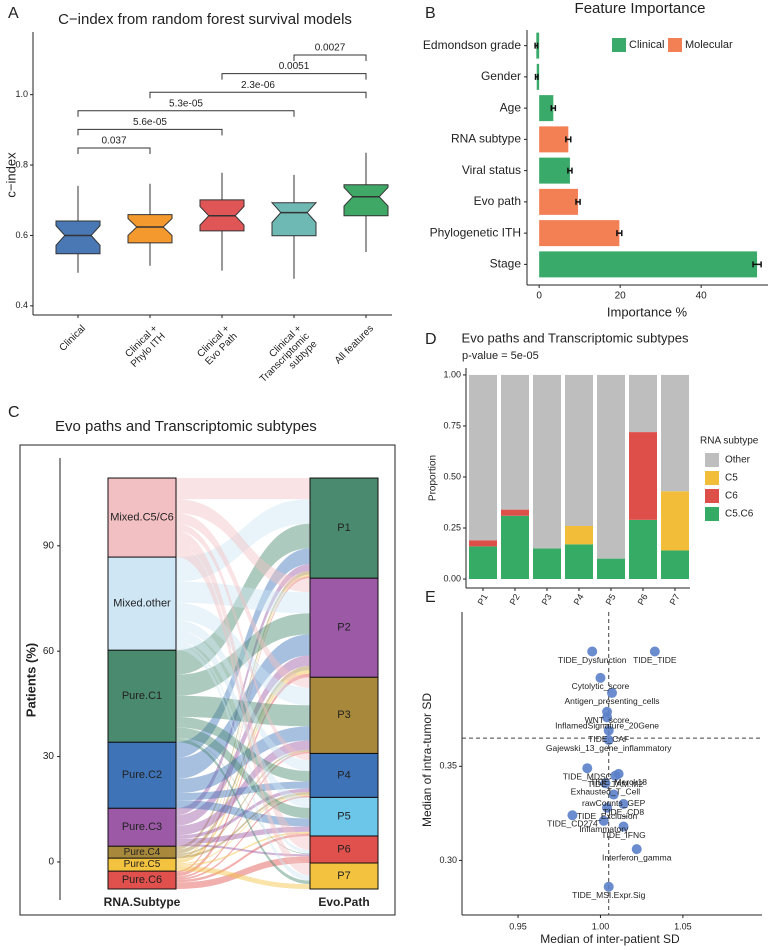 Image resolution: width=771 pixels, height=950 pixels. What do you see at coordinates (427, 760) in the screenshot?
I see `y-axis-label: Median of intra-tumor SD` at bounding box center [427, 760].